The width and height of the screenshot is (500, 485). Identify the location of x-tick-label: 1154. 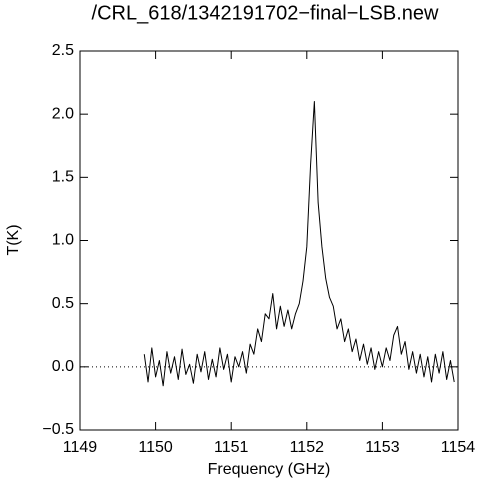
(458, 447).